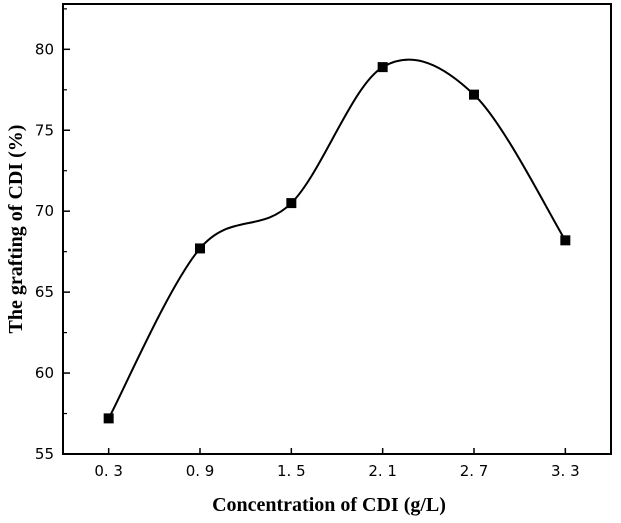 Image resolution: width=621 pixels, height=523 pixels. What do you see at coordinates (44, 49) in the screenshot?
I see `y-tick-label: 80` at bounding box center [44, 49].